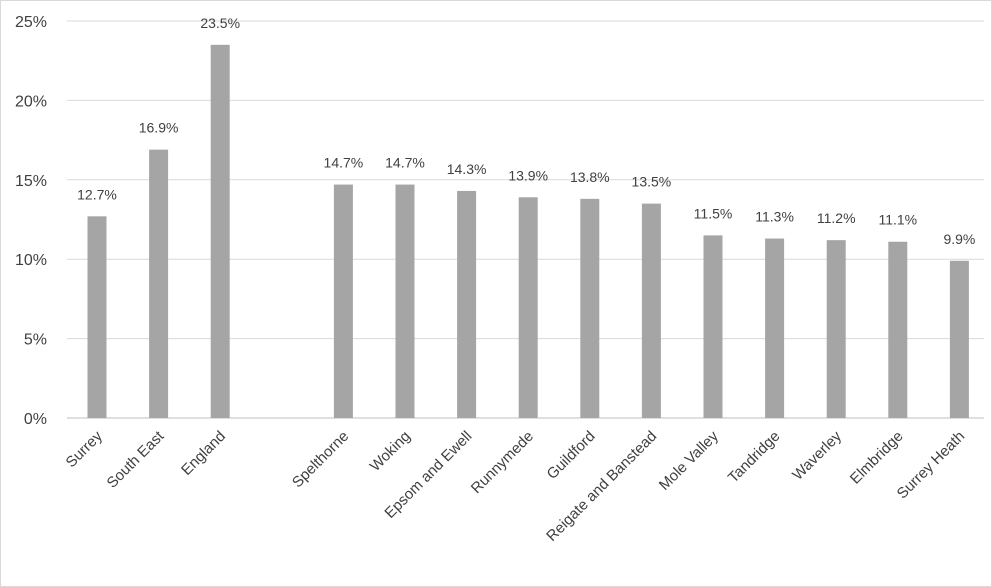 The width and height of the screenshot is (992, 587). What do you see at coordinates (31, 221) in the screenshot?
I see `y-axis-ticks: 0% 5% 10% 15% 20% 25%` at bounding box center [31, 221].